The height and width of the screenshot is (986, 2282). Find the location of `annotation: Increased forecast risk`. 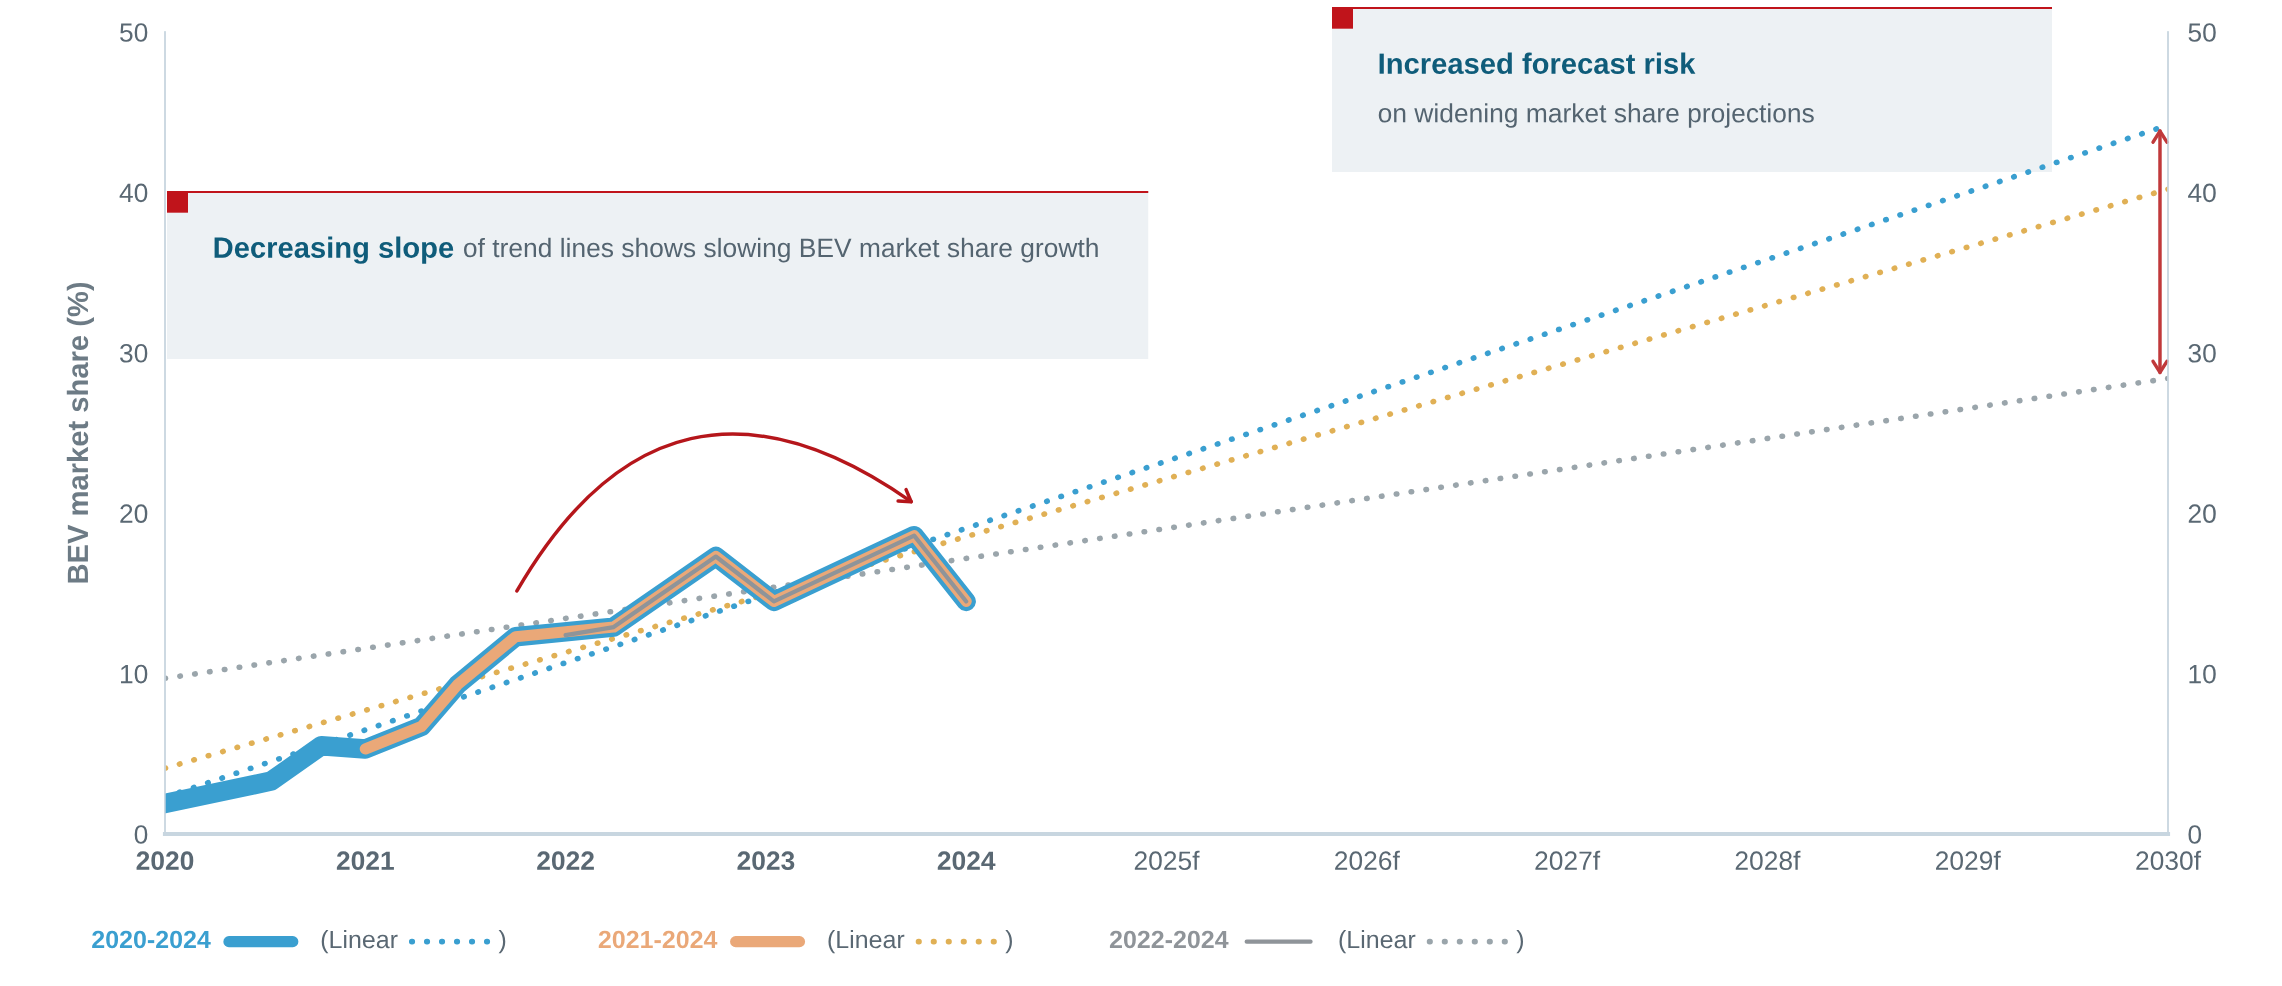

annotation: Increased forecast risk is located at coordinates (1537, 63).